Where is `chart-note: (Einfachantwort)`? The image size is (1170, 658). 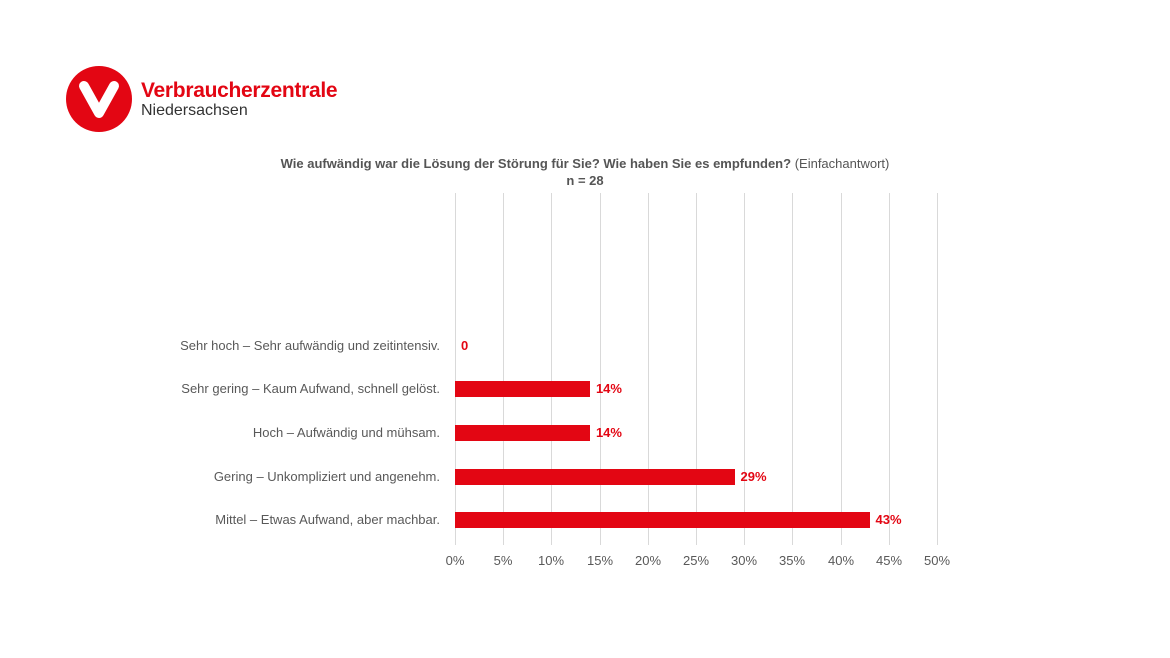 chart-note: (Einfachantwort) is located at coordinates (842, 163).